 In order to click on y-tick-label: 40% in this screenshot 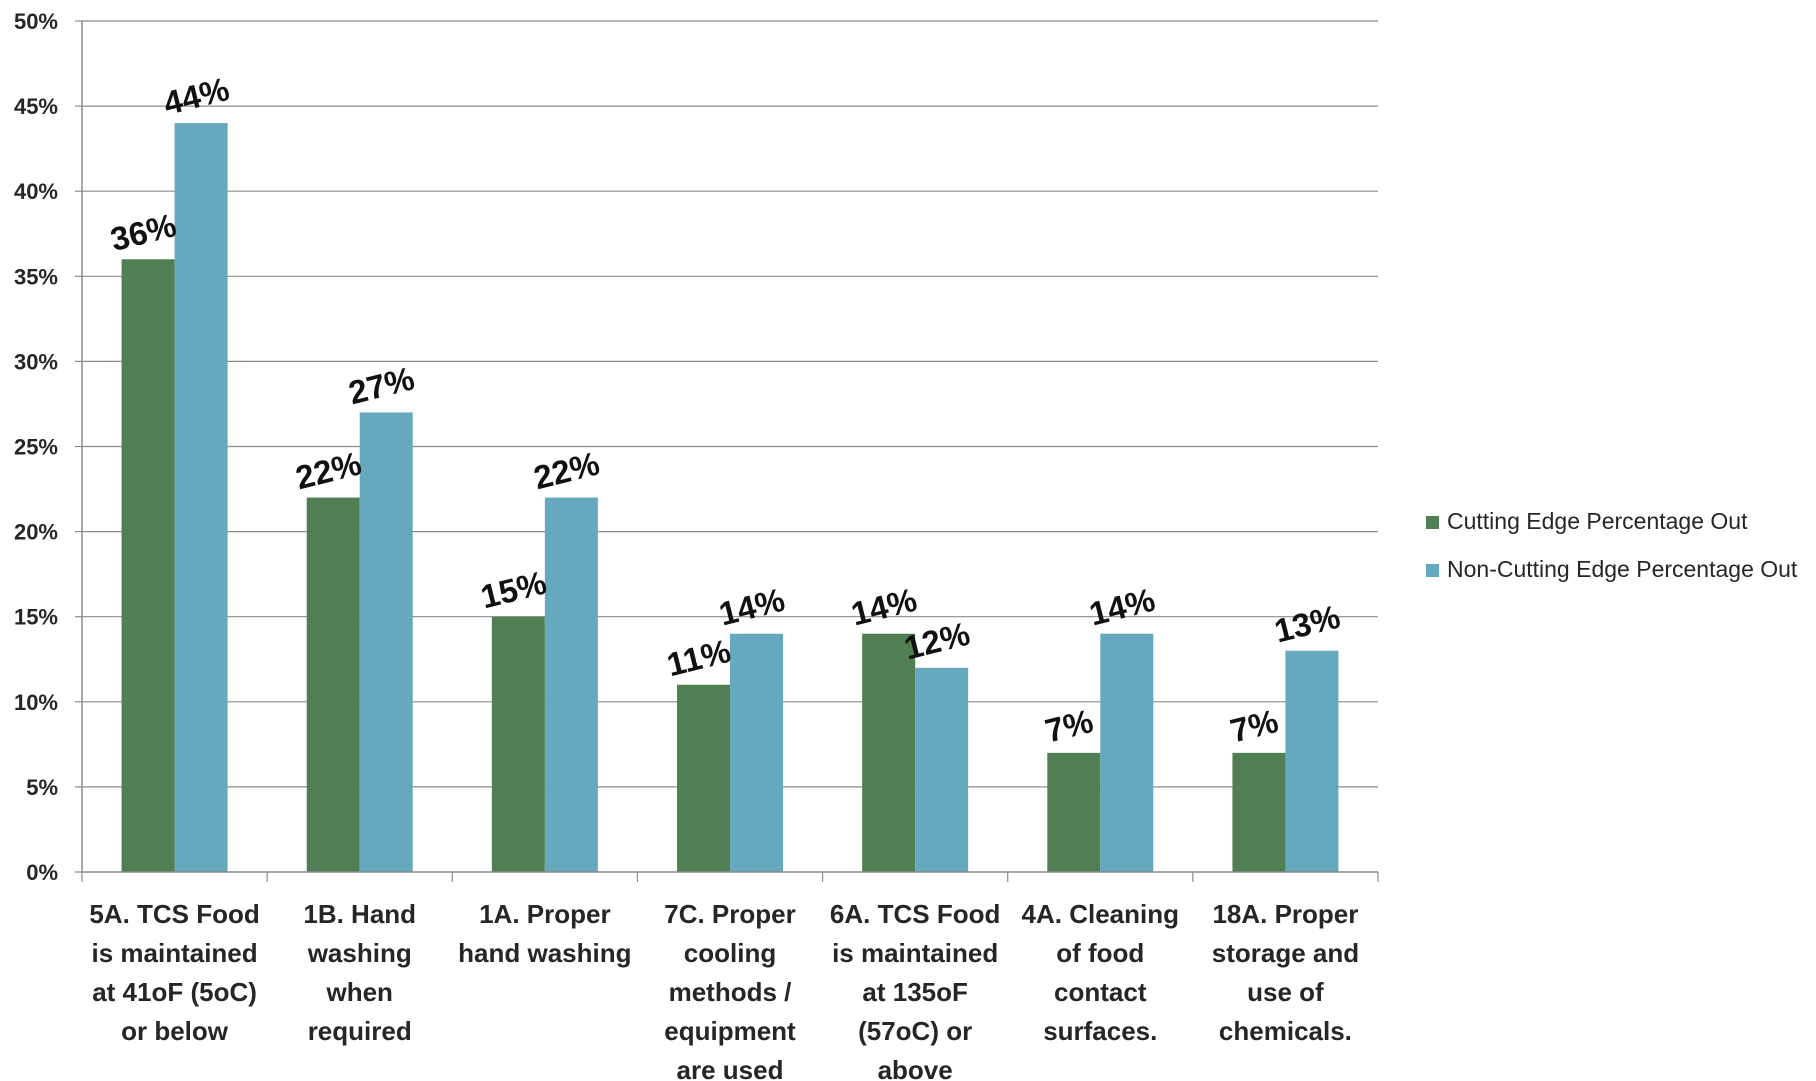, I will do `click(36, 191)`.